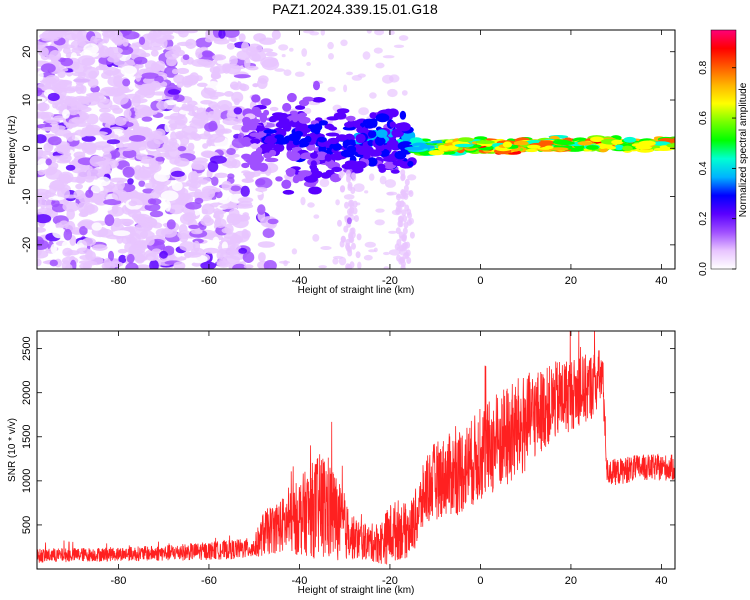  What do you see at coordinates (356, 290) in the screenshot?
I see `spectrogram-xlabel: Height of straight line (km)` at bounding box center [356, 290].